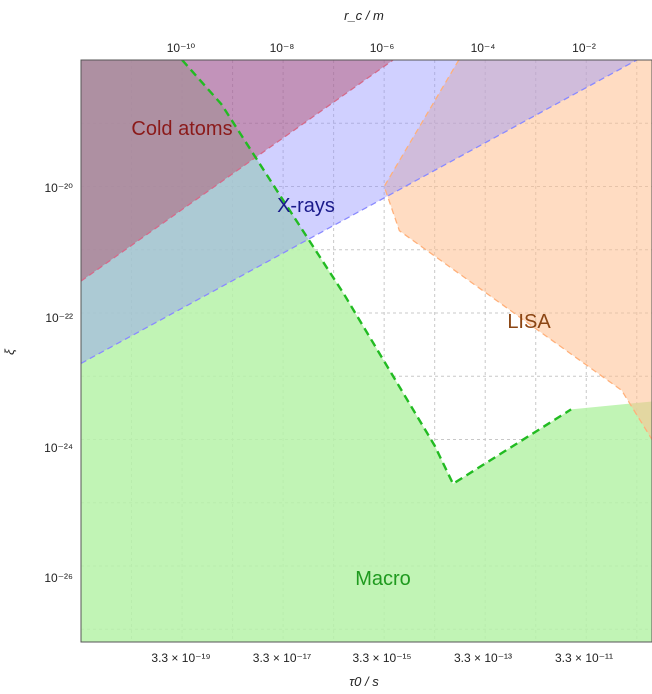  Describe the element at coordinates (483, 658) in the screenshot. I see `bottom-tick-label: 3.3 × 10⁻¹³` at that location.